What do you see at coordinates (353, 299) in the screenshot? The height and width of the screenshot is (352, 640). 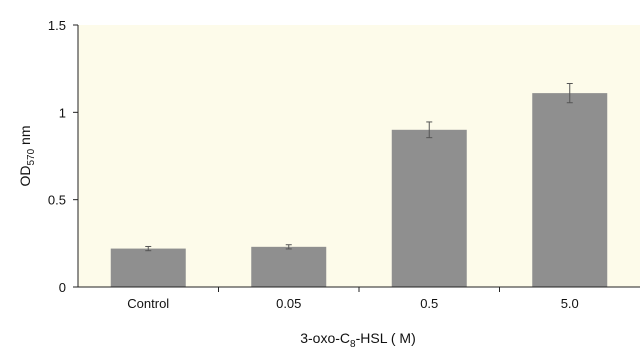 I see `x-ticks-group: Control 0.05 0.5 5.0` at bounding box center [353, 299].